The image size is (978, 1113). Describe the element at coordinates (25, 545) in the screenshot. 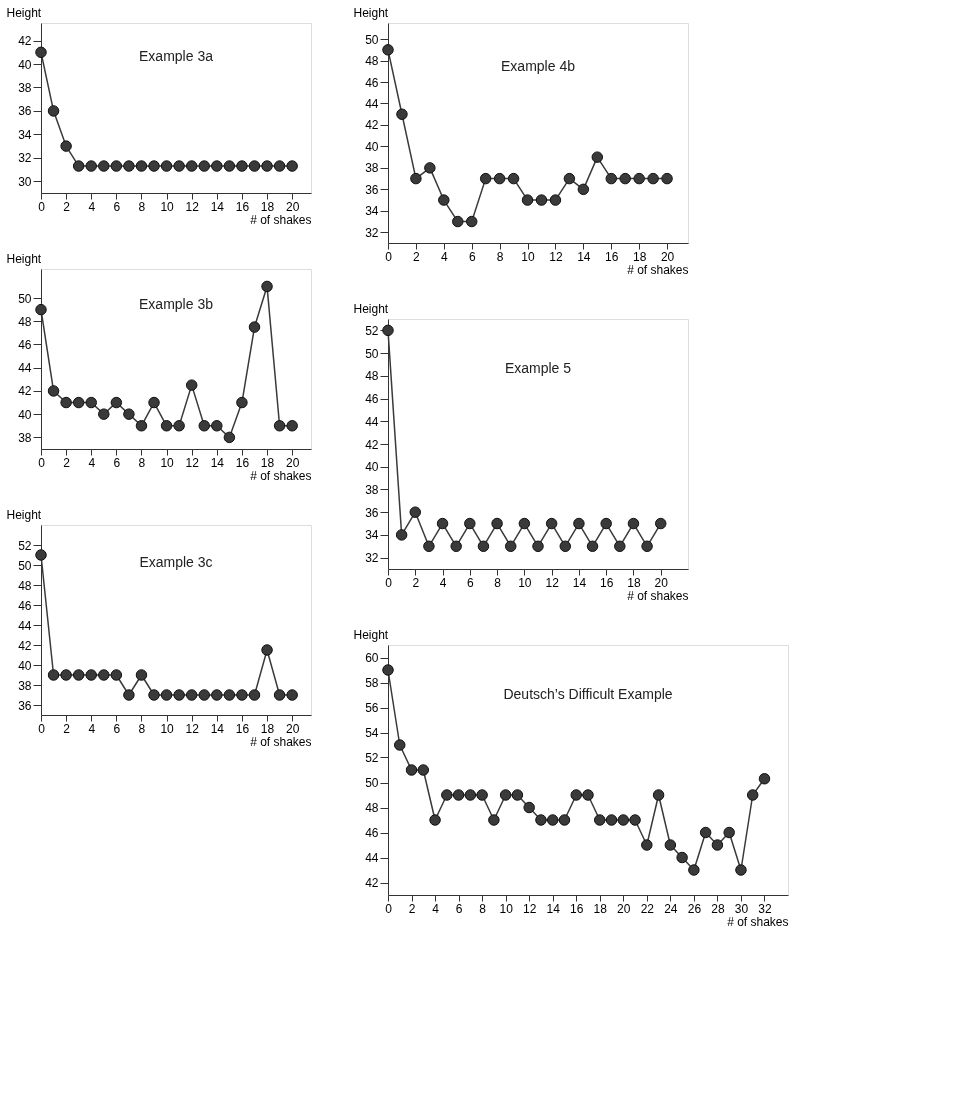

I see `y-tick-label: 52` at that location.